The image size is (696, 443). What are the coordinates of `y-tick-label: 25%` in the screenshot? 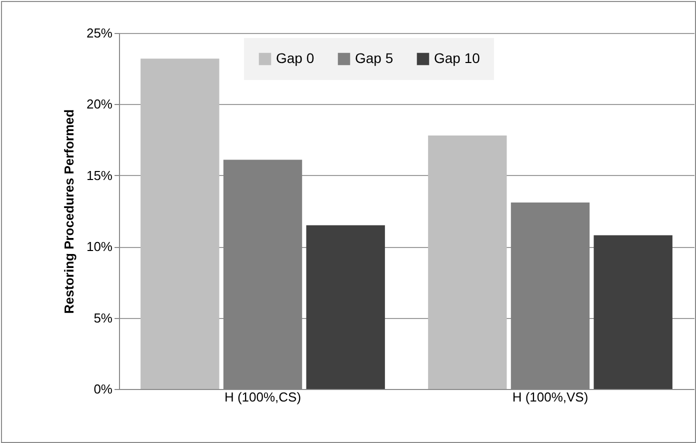 It's located at (99, 33).